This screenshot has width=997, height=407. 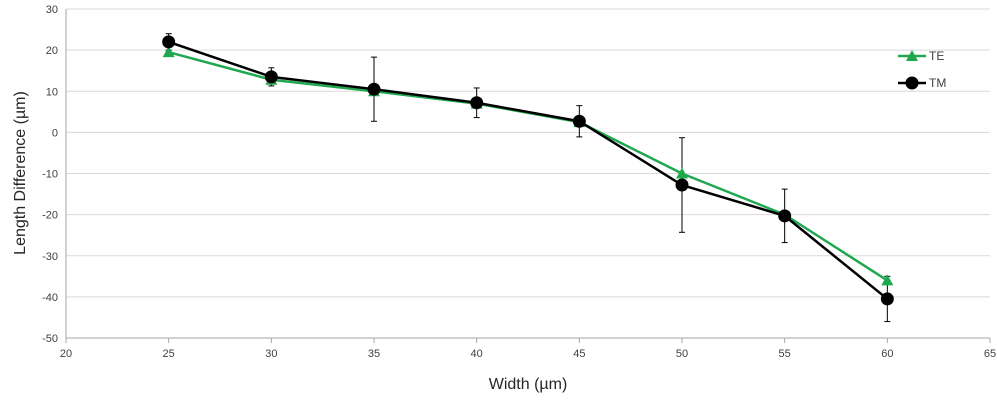 What do you see at coordinates (50, 175) in the screenshot?
I see `y-tick-label: -10` at bounding box center [50, 175].